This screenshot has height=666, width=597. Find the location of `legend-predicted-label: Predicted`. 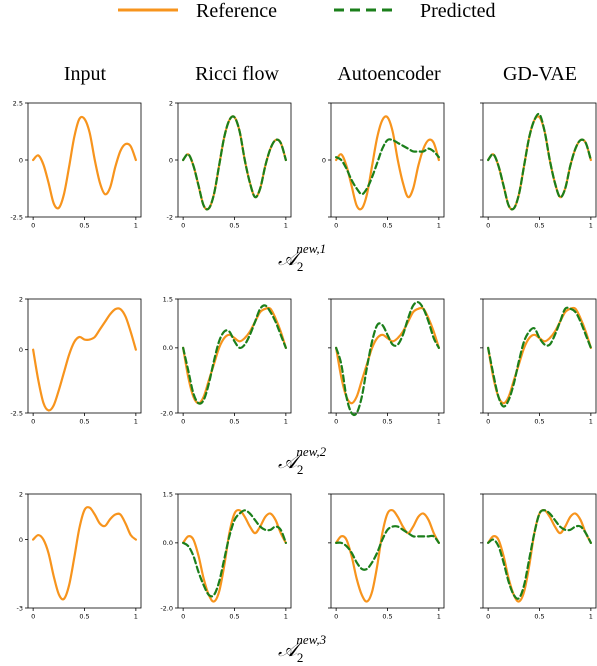

legend-predicted-label: Predicted is located at coordinates (458, 11).